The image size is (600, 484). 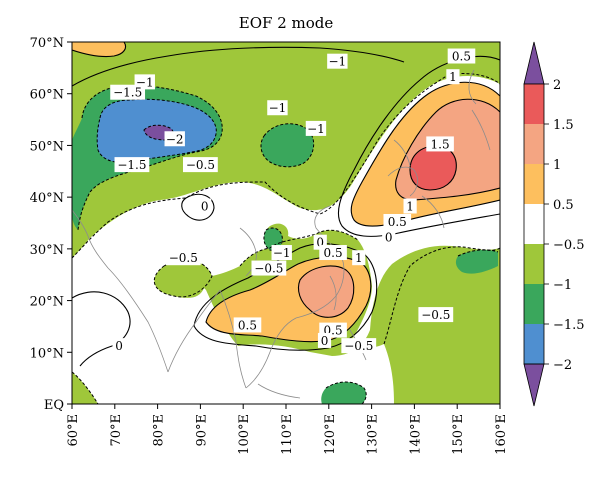 What do you see at coordinates (47, 250) in the screenshot?
I see `y-tick-label: 30°N` at bounding box center [47, 250].